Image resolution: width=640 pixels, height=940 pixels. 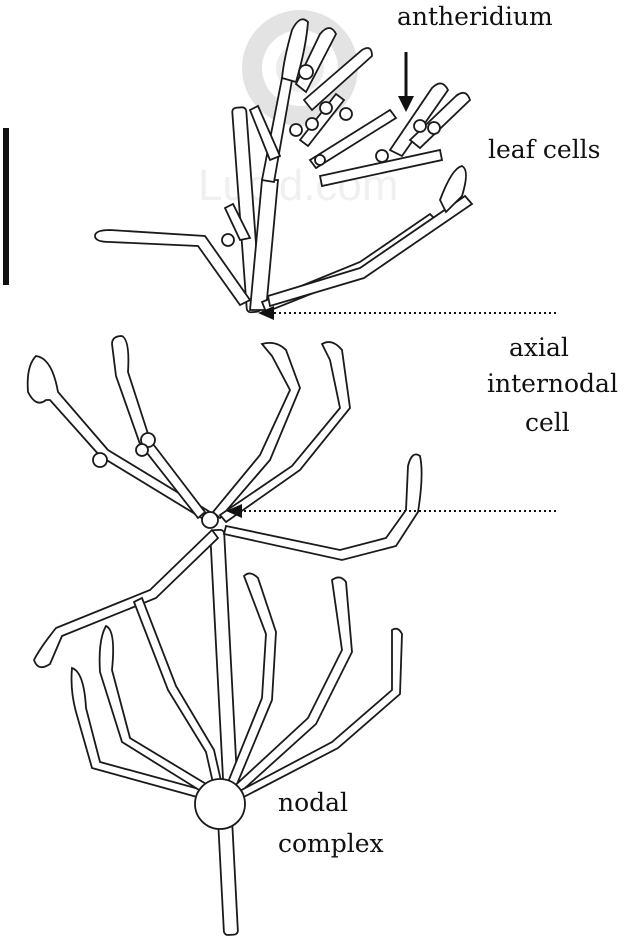 What do you see at coordinates (552, 383) in the screenshot?
I see `label-axial-line2: internodal` at bounding box center [552, 383].